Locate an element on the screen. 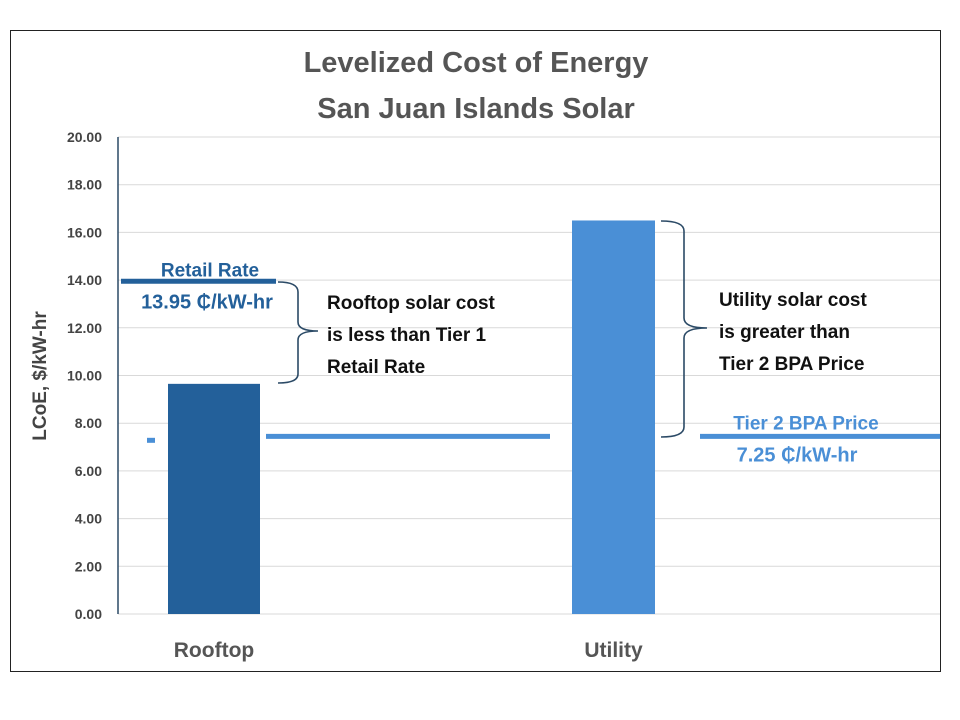 The height and width of the screenshot is (720, 960). y-tick-label: 18.00 is located at coordinates (84, 185).